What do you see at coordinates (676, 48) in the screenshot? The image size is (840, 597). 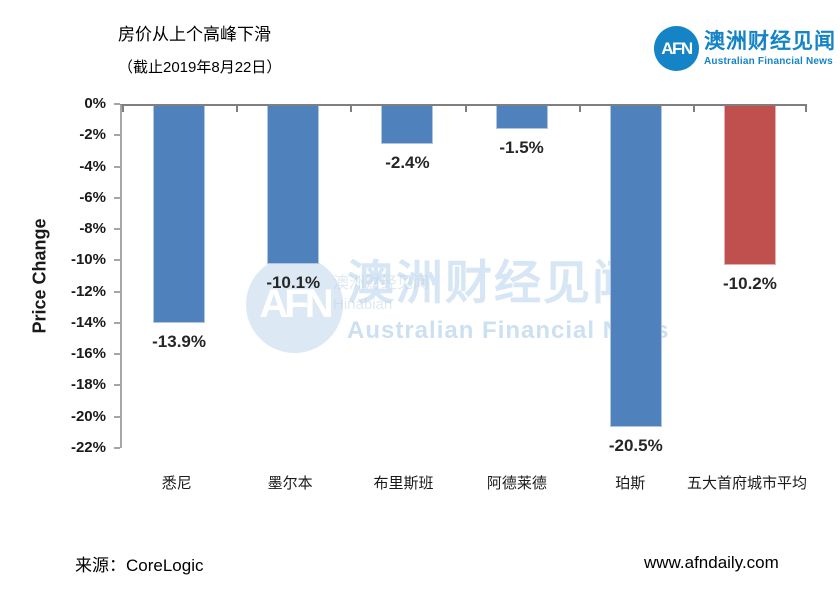 I see `afn-logo-icon: AFN` at bounding box center [676, 48].